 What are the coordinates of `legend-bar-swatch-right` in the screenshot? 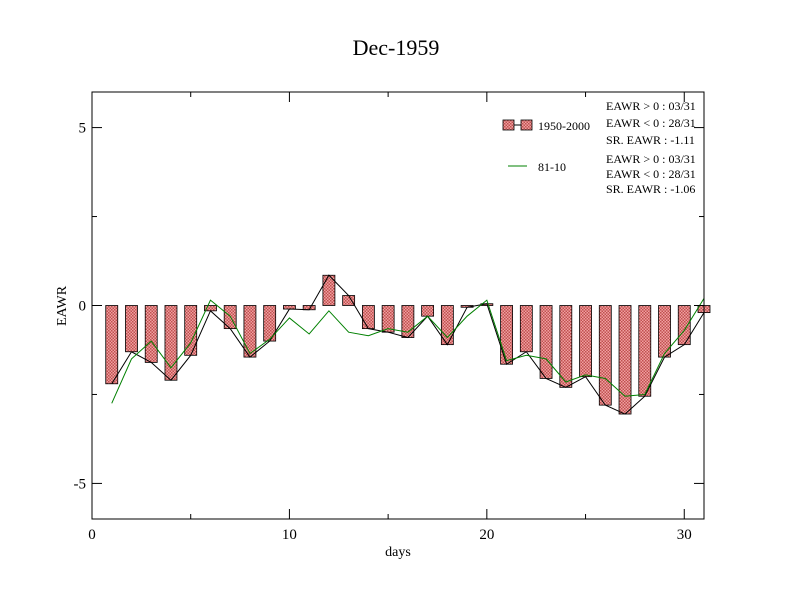 It's located at (526, 125).